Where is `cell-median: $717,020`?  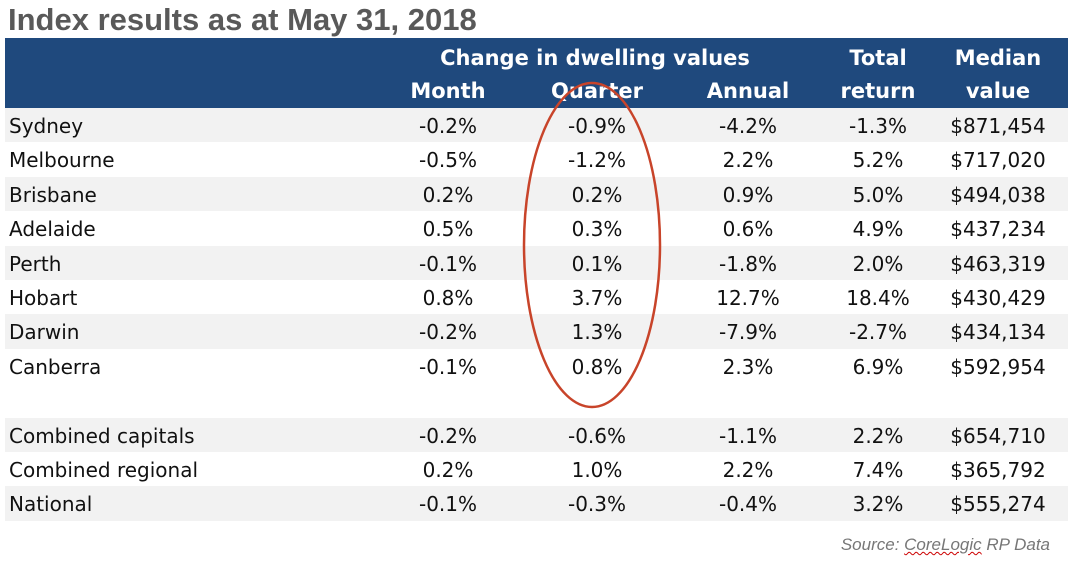
cell-median: $717,020 is located at coordinates (998, 160).